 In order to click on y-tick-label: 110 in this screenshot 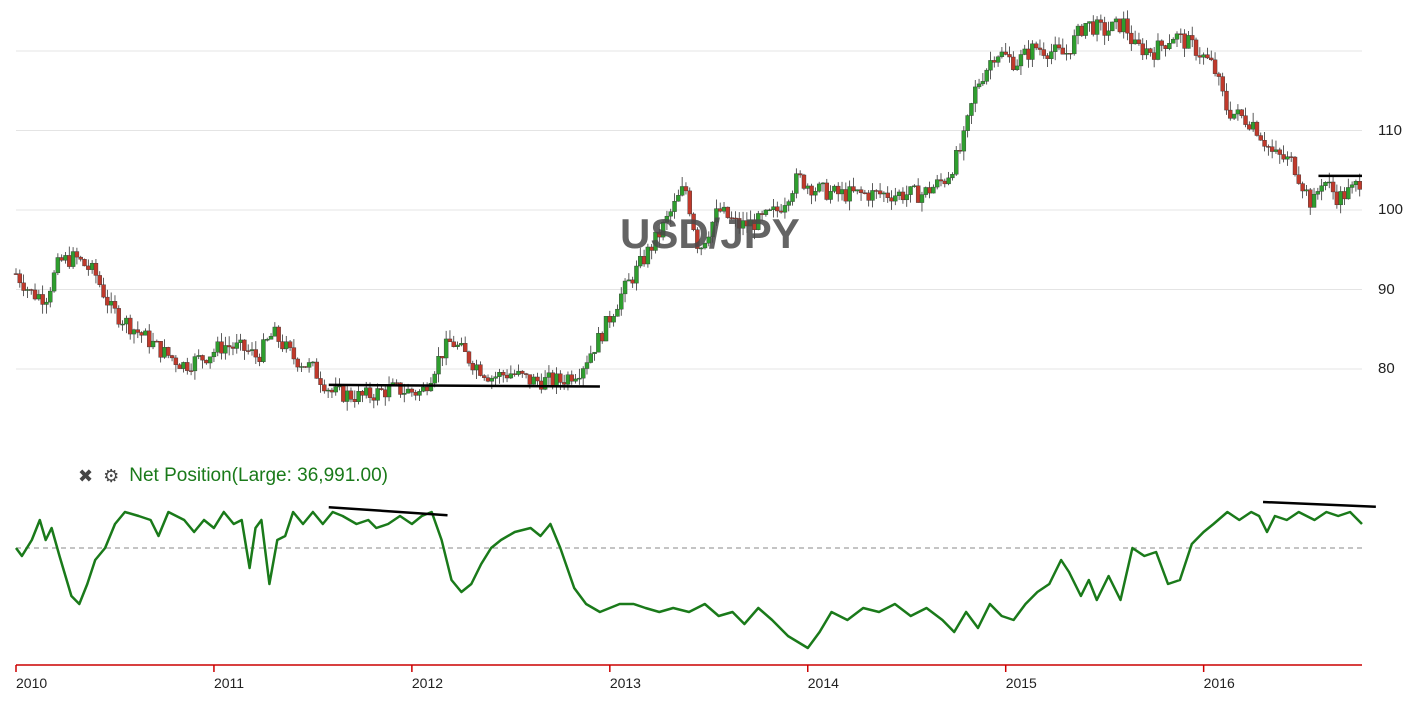, I will do `click(1390, 130)`.